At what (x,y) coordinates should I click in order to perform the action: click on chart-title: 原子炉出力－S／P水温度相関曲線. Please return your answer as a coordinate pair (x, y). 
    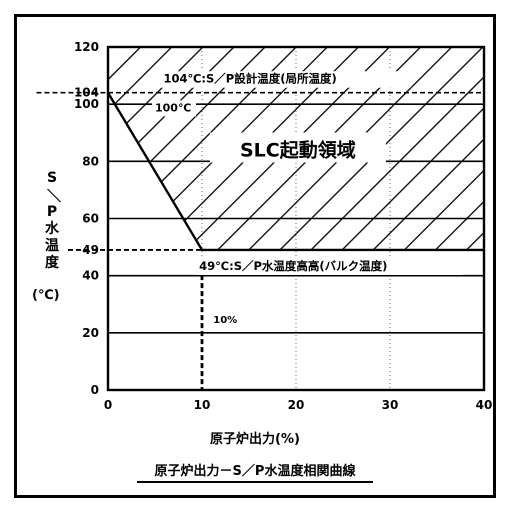
    Looking at the image, I should click on (255, 471).